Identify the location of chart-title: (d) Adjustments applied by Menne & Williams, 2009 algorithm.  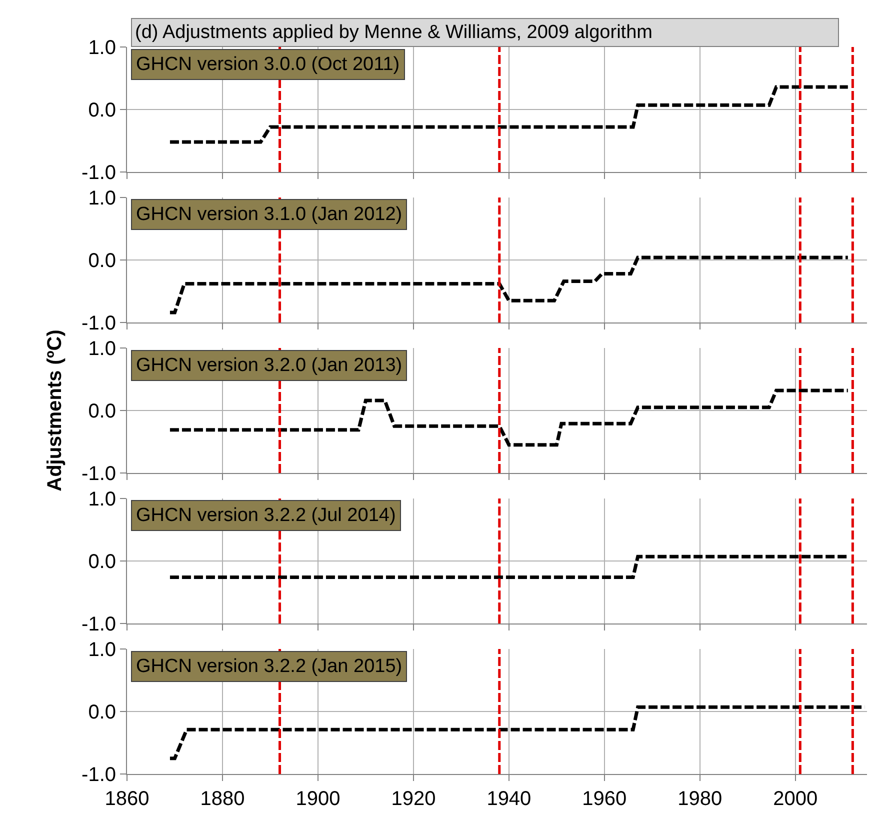
(393, 32).